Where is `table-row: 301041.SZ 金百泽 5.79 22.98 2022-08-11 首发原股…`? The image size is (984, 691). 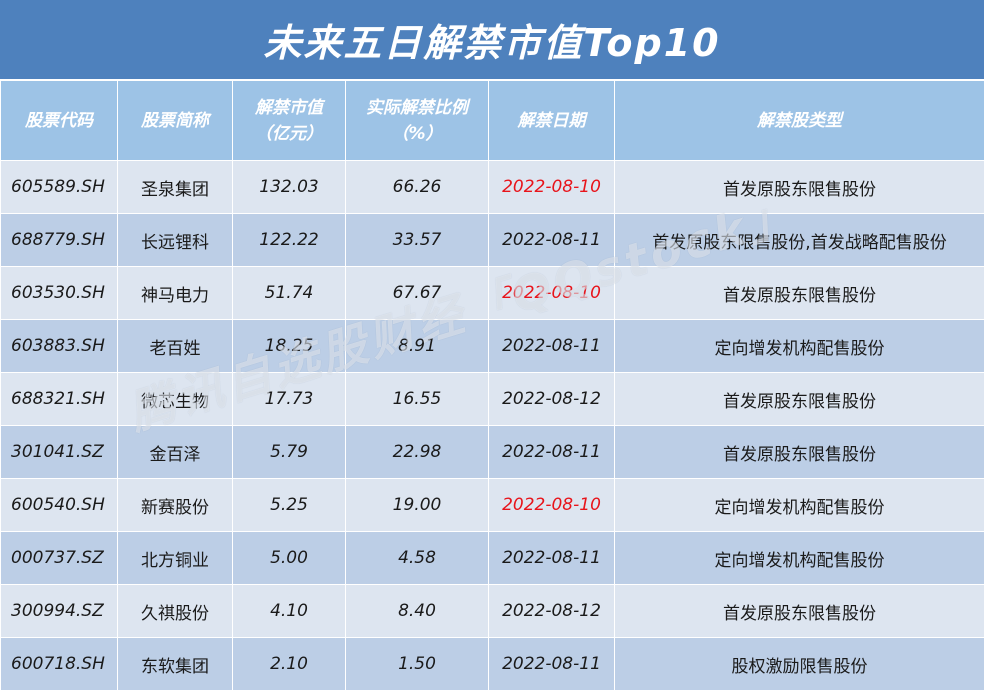 table-row: 301041.SZ 金百泽 5.79 22.98 2022-08-11 首发原股… is located at coordinates (492, 452).